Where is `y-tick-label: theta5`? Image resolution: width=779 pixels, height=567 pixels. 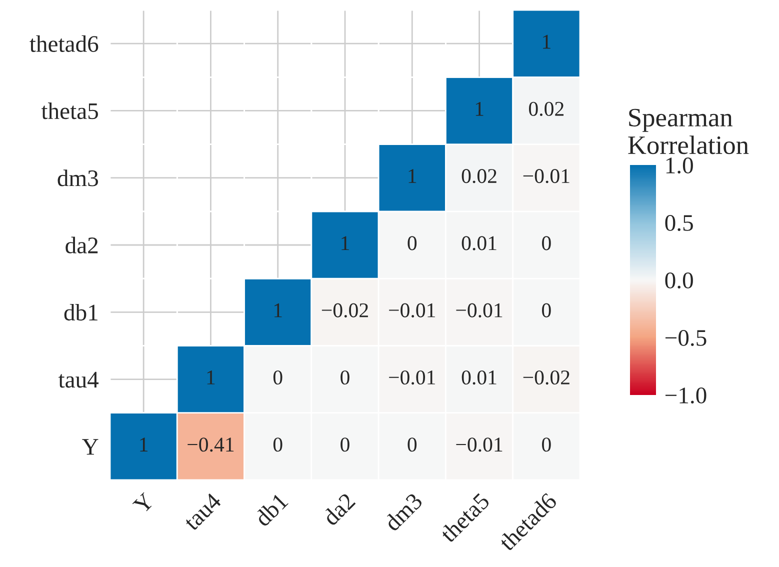
y-tick-label: theta5 is located at coordinates (69, 111).